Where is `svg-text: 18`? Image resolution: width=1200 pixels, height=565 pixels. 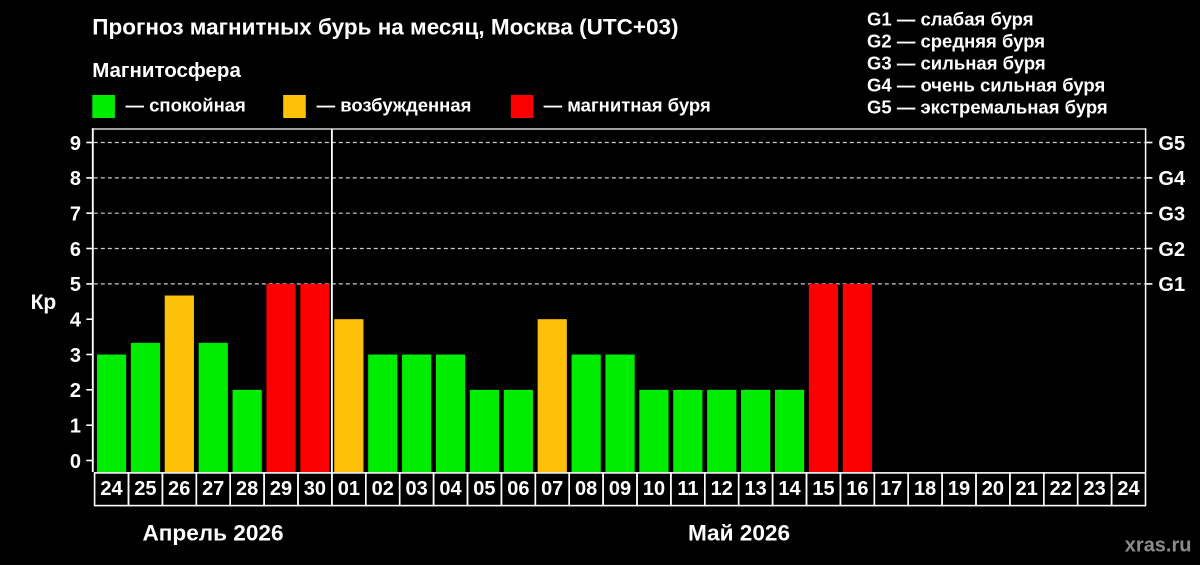 svg-text: 18 is located at coordinates (925, 489).